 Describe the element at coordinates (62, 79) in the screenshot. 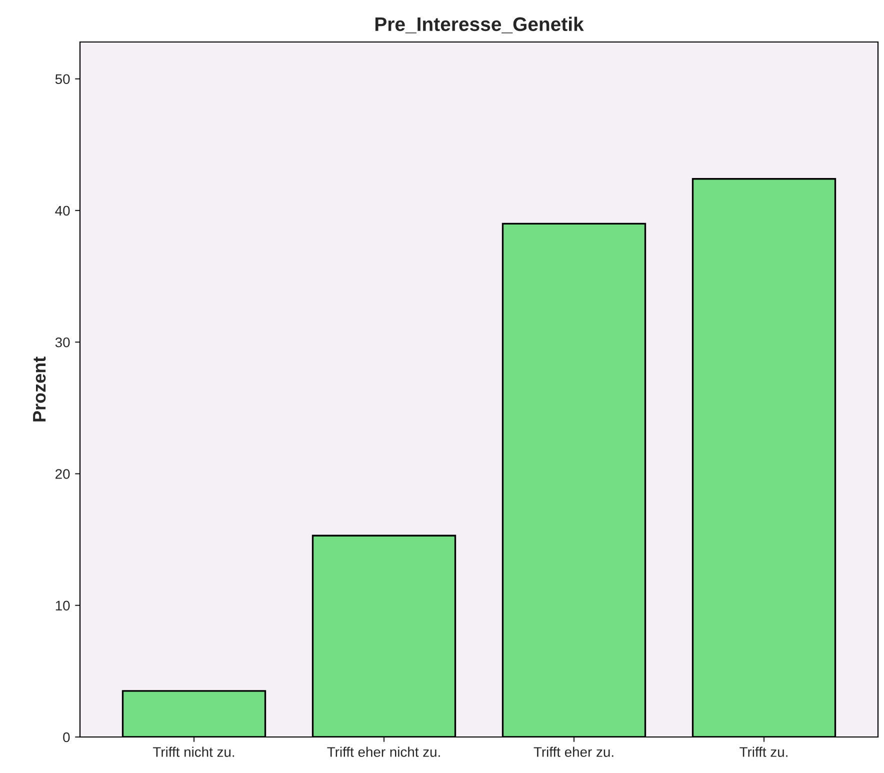

I see `y-tick-label: 50` at that location.